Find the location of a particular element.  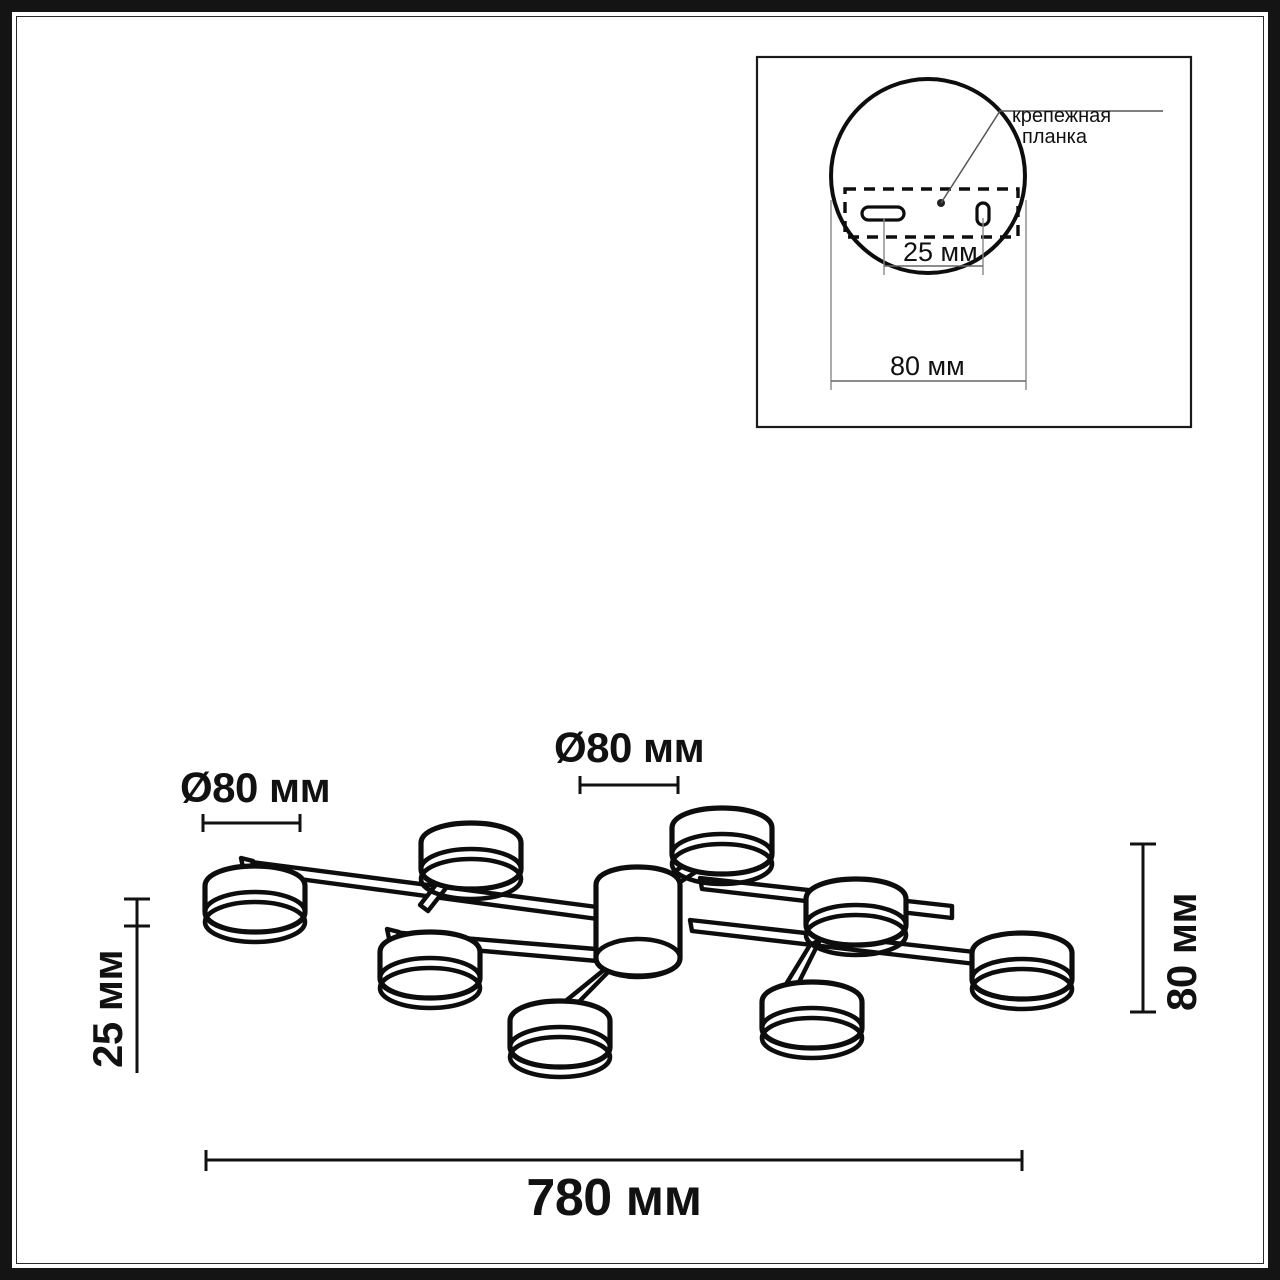

dim-overall-width: 780 мм is located at coordinates (614, 1188).